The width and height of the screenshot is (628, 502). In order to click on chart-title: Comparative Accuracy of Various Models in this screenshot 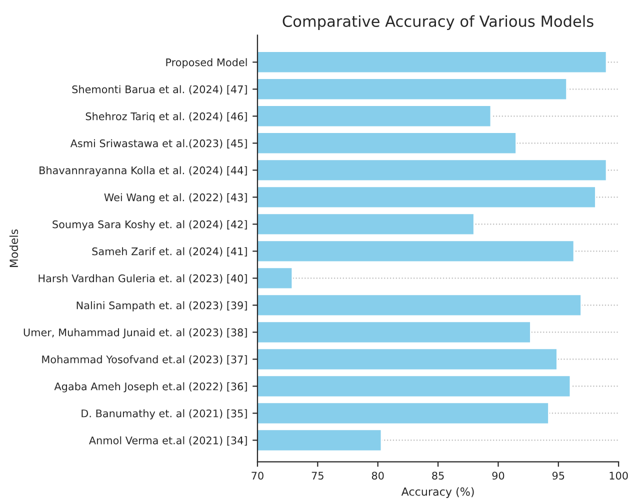, I will do `click(438, 22)`.